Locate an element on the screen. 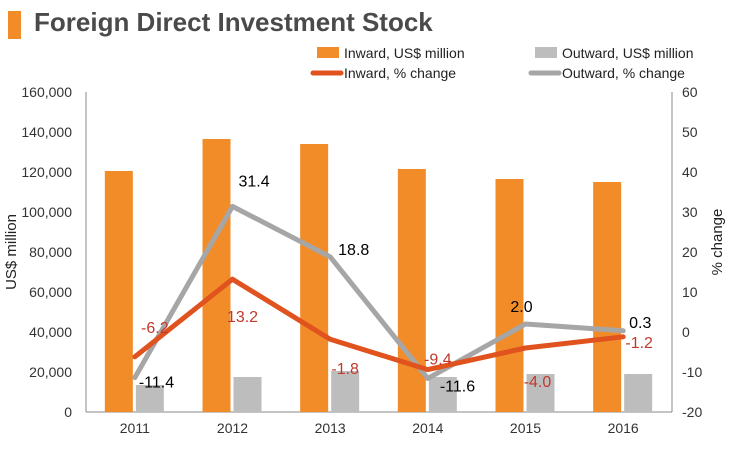 The image size is (750, 450). left-tick-label: 160,000 is located at coordinates (46, 92).